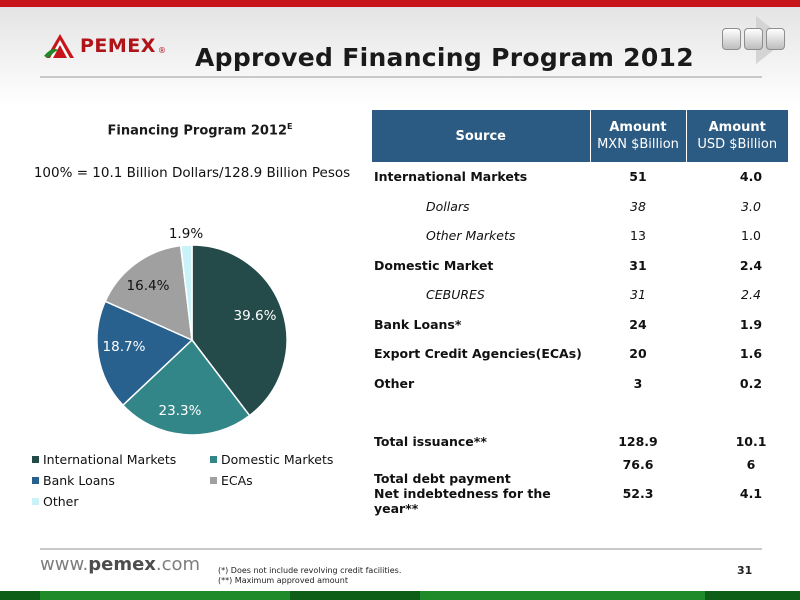  I want to click on slide-title: Approved Financing Program 2012, so click(444, 57).